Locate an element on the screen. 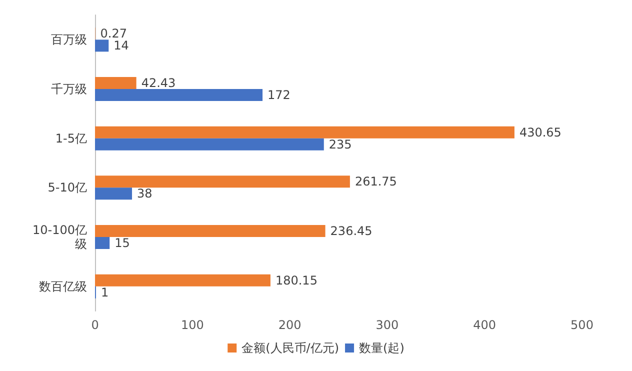  x-tick-label: 500 is located at coordinates (582, 325).